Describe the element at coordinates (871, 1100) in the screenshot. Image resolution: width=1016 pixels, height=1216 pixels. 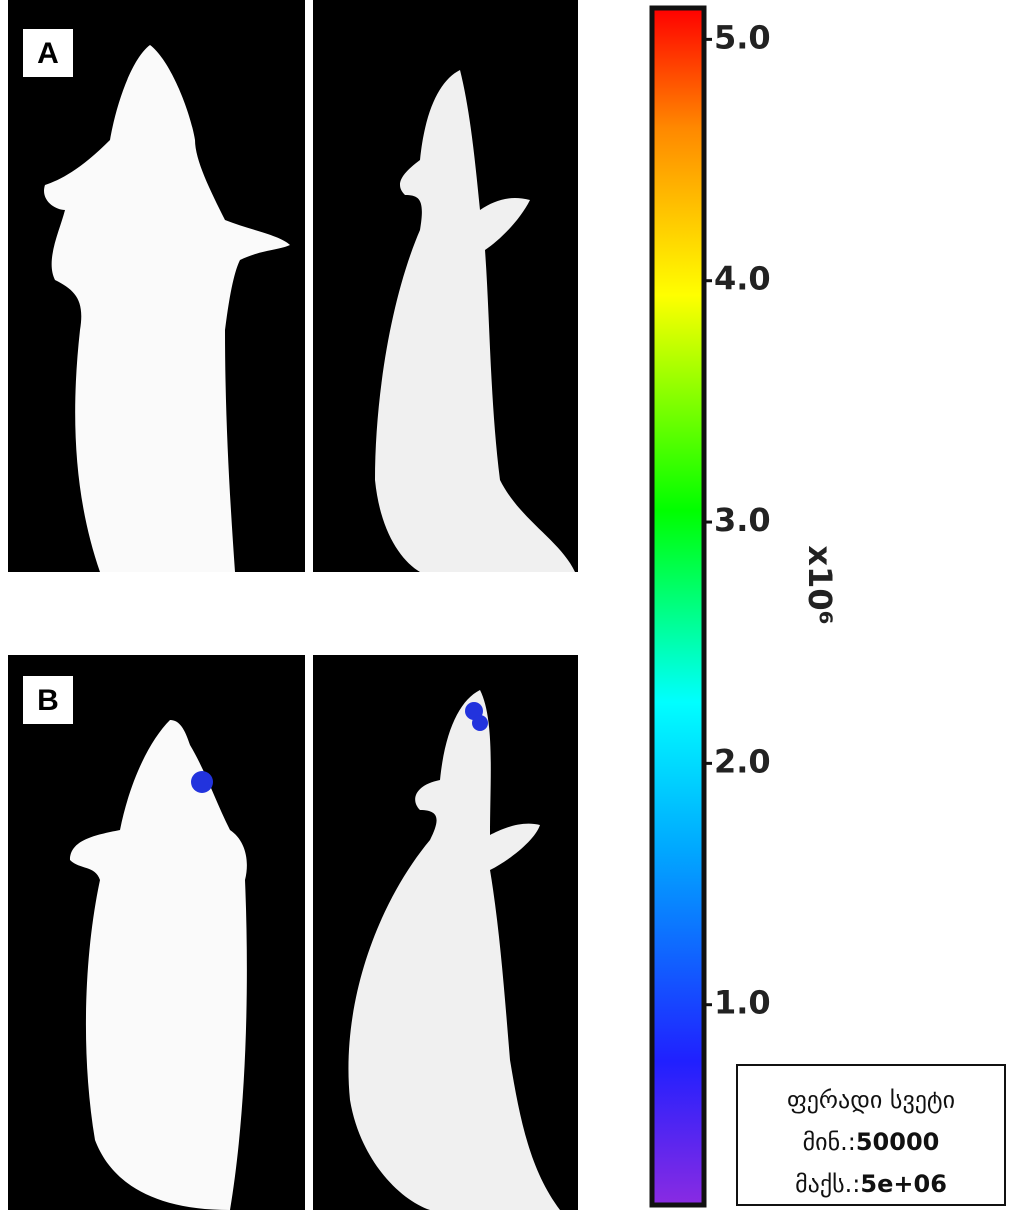
I see `legend-title: ფერადი სვეტი` at that location.